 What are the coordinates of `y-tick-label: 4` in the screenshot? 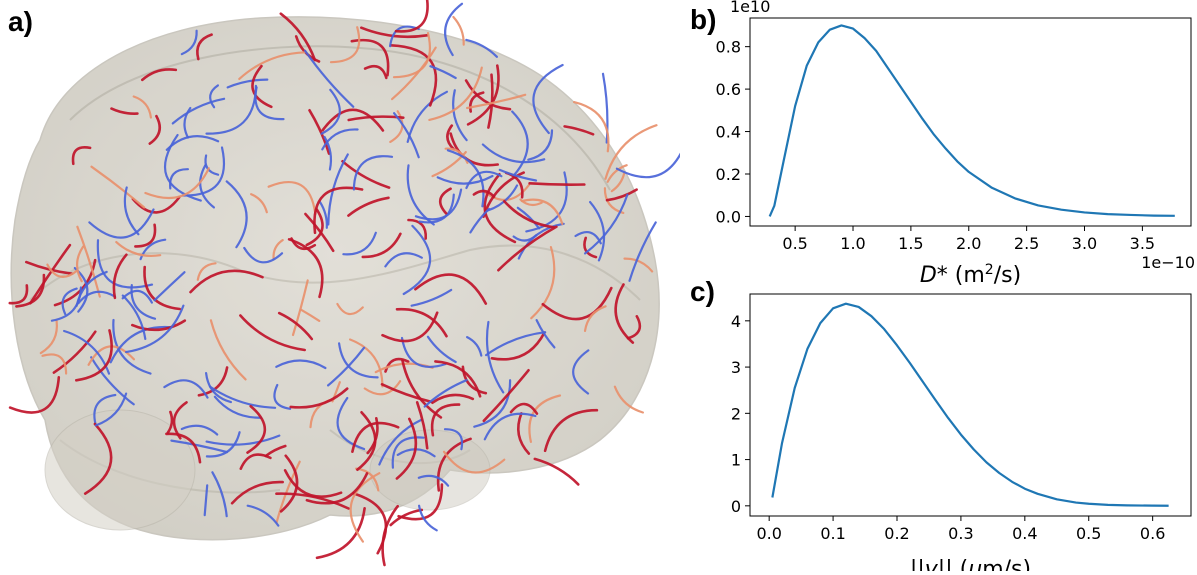 It's located at (736, 321).